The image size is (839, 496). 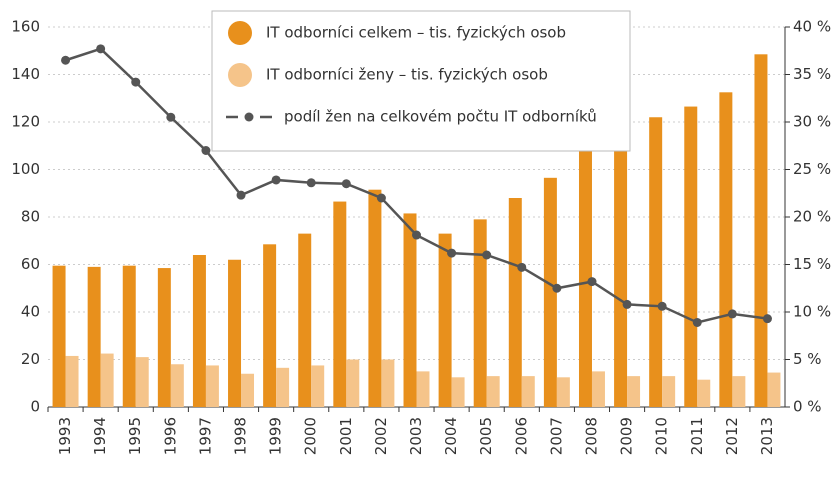 What do you see at coordinates (276, 436) in the screenshot?
I see `x-tick-label: 1999` at bounding box center [276, 436].